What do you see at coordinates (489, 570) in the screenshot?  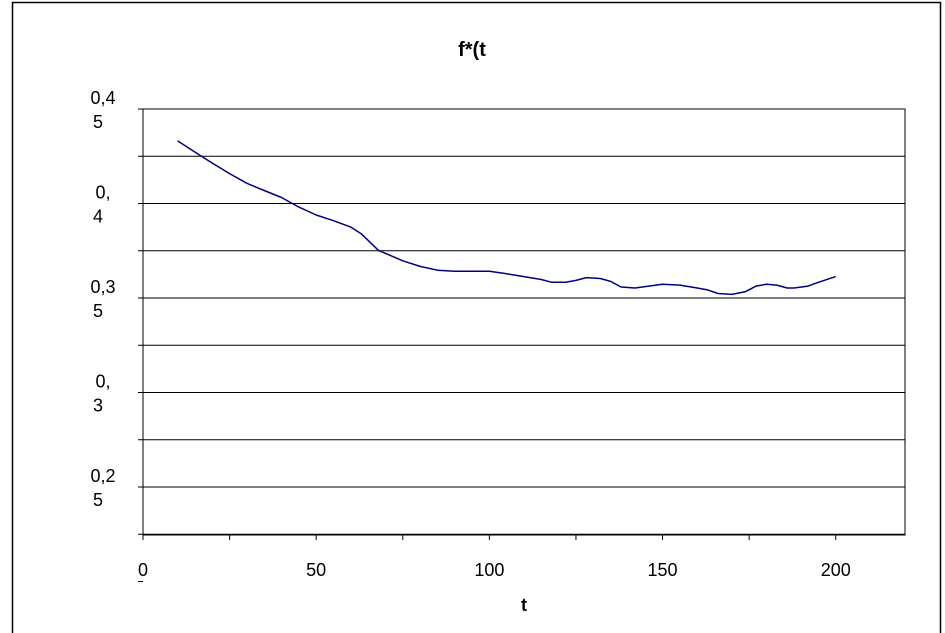 I see `x-tick-label: 100` at bounding box center [489, 570].